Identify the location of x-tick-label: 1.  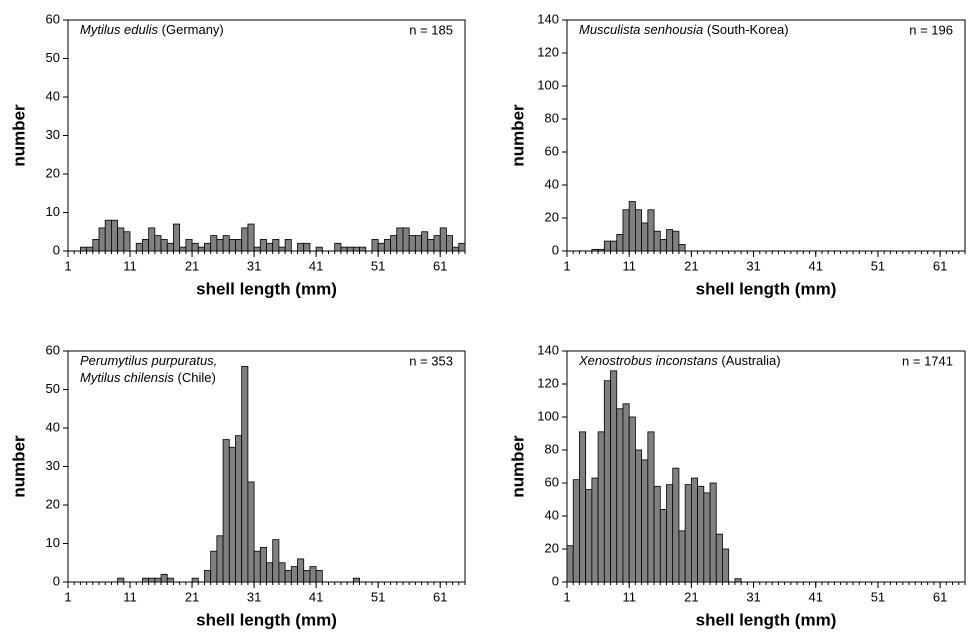
(67, 596).